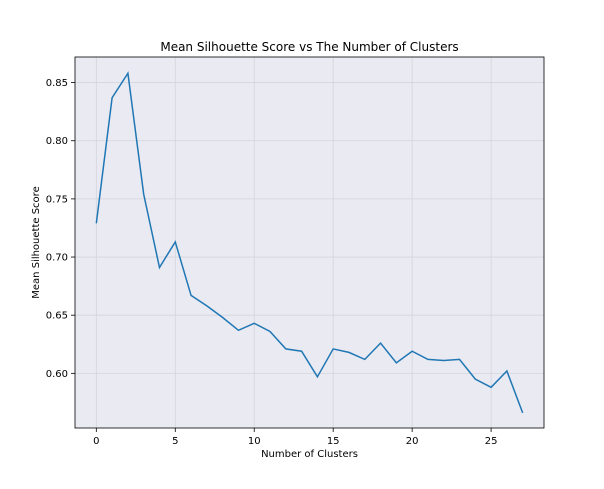  Describe the element at coordinates (60, 229) in the screenshot. I see `y-axis: 0.60 0.65 0.70 0.75 0.80 0.85` at that location.